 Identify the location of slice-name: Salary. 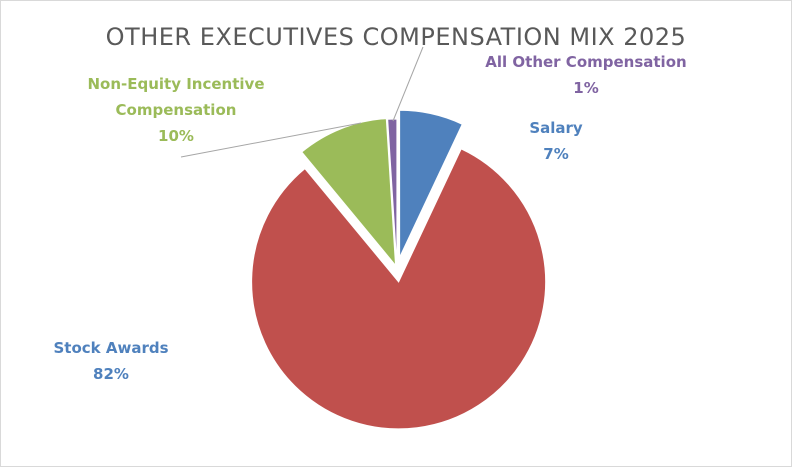
(556, 128).